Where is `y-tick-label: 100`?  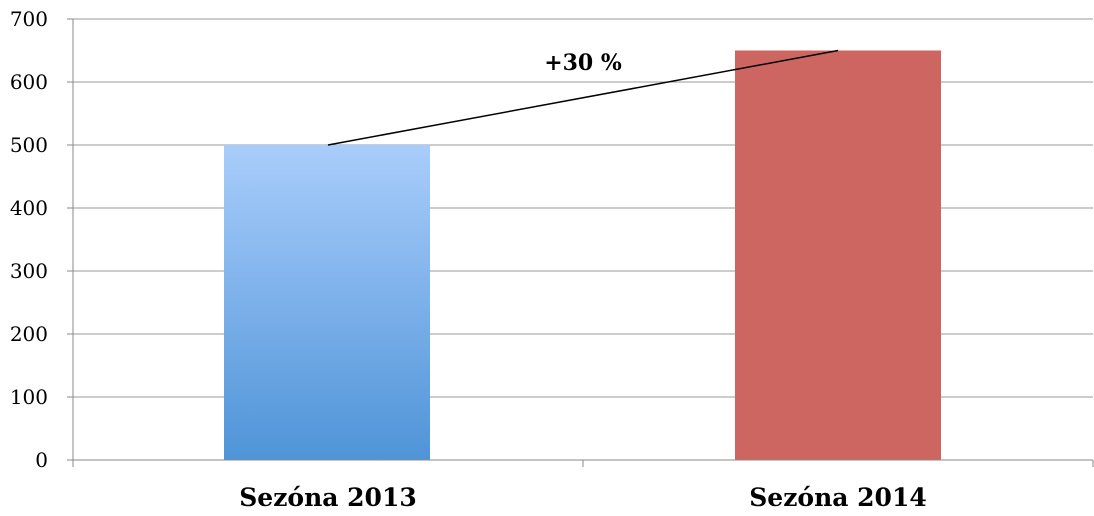 y-tick-label: 100 is located at coordinates (29, 397).